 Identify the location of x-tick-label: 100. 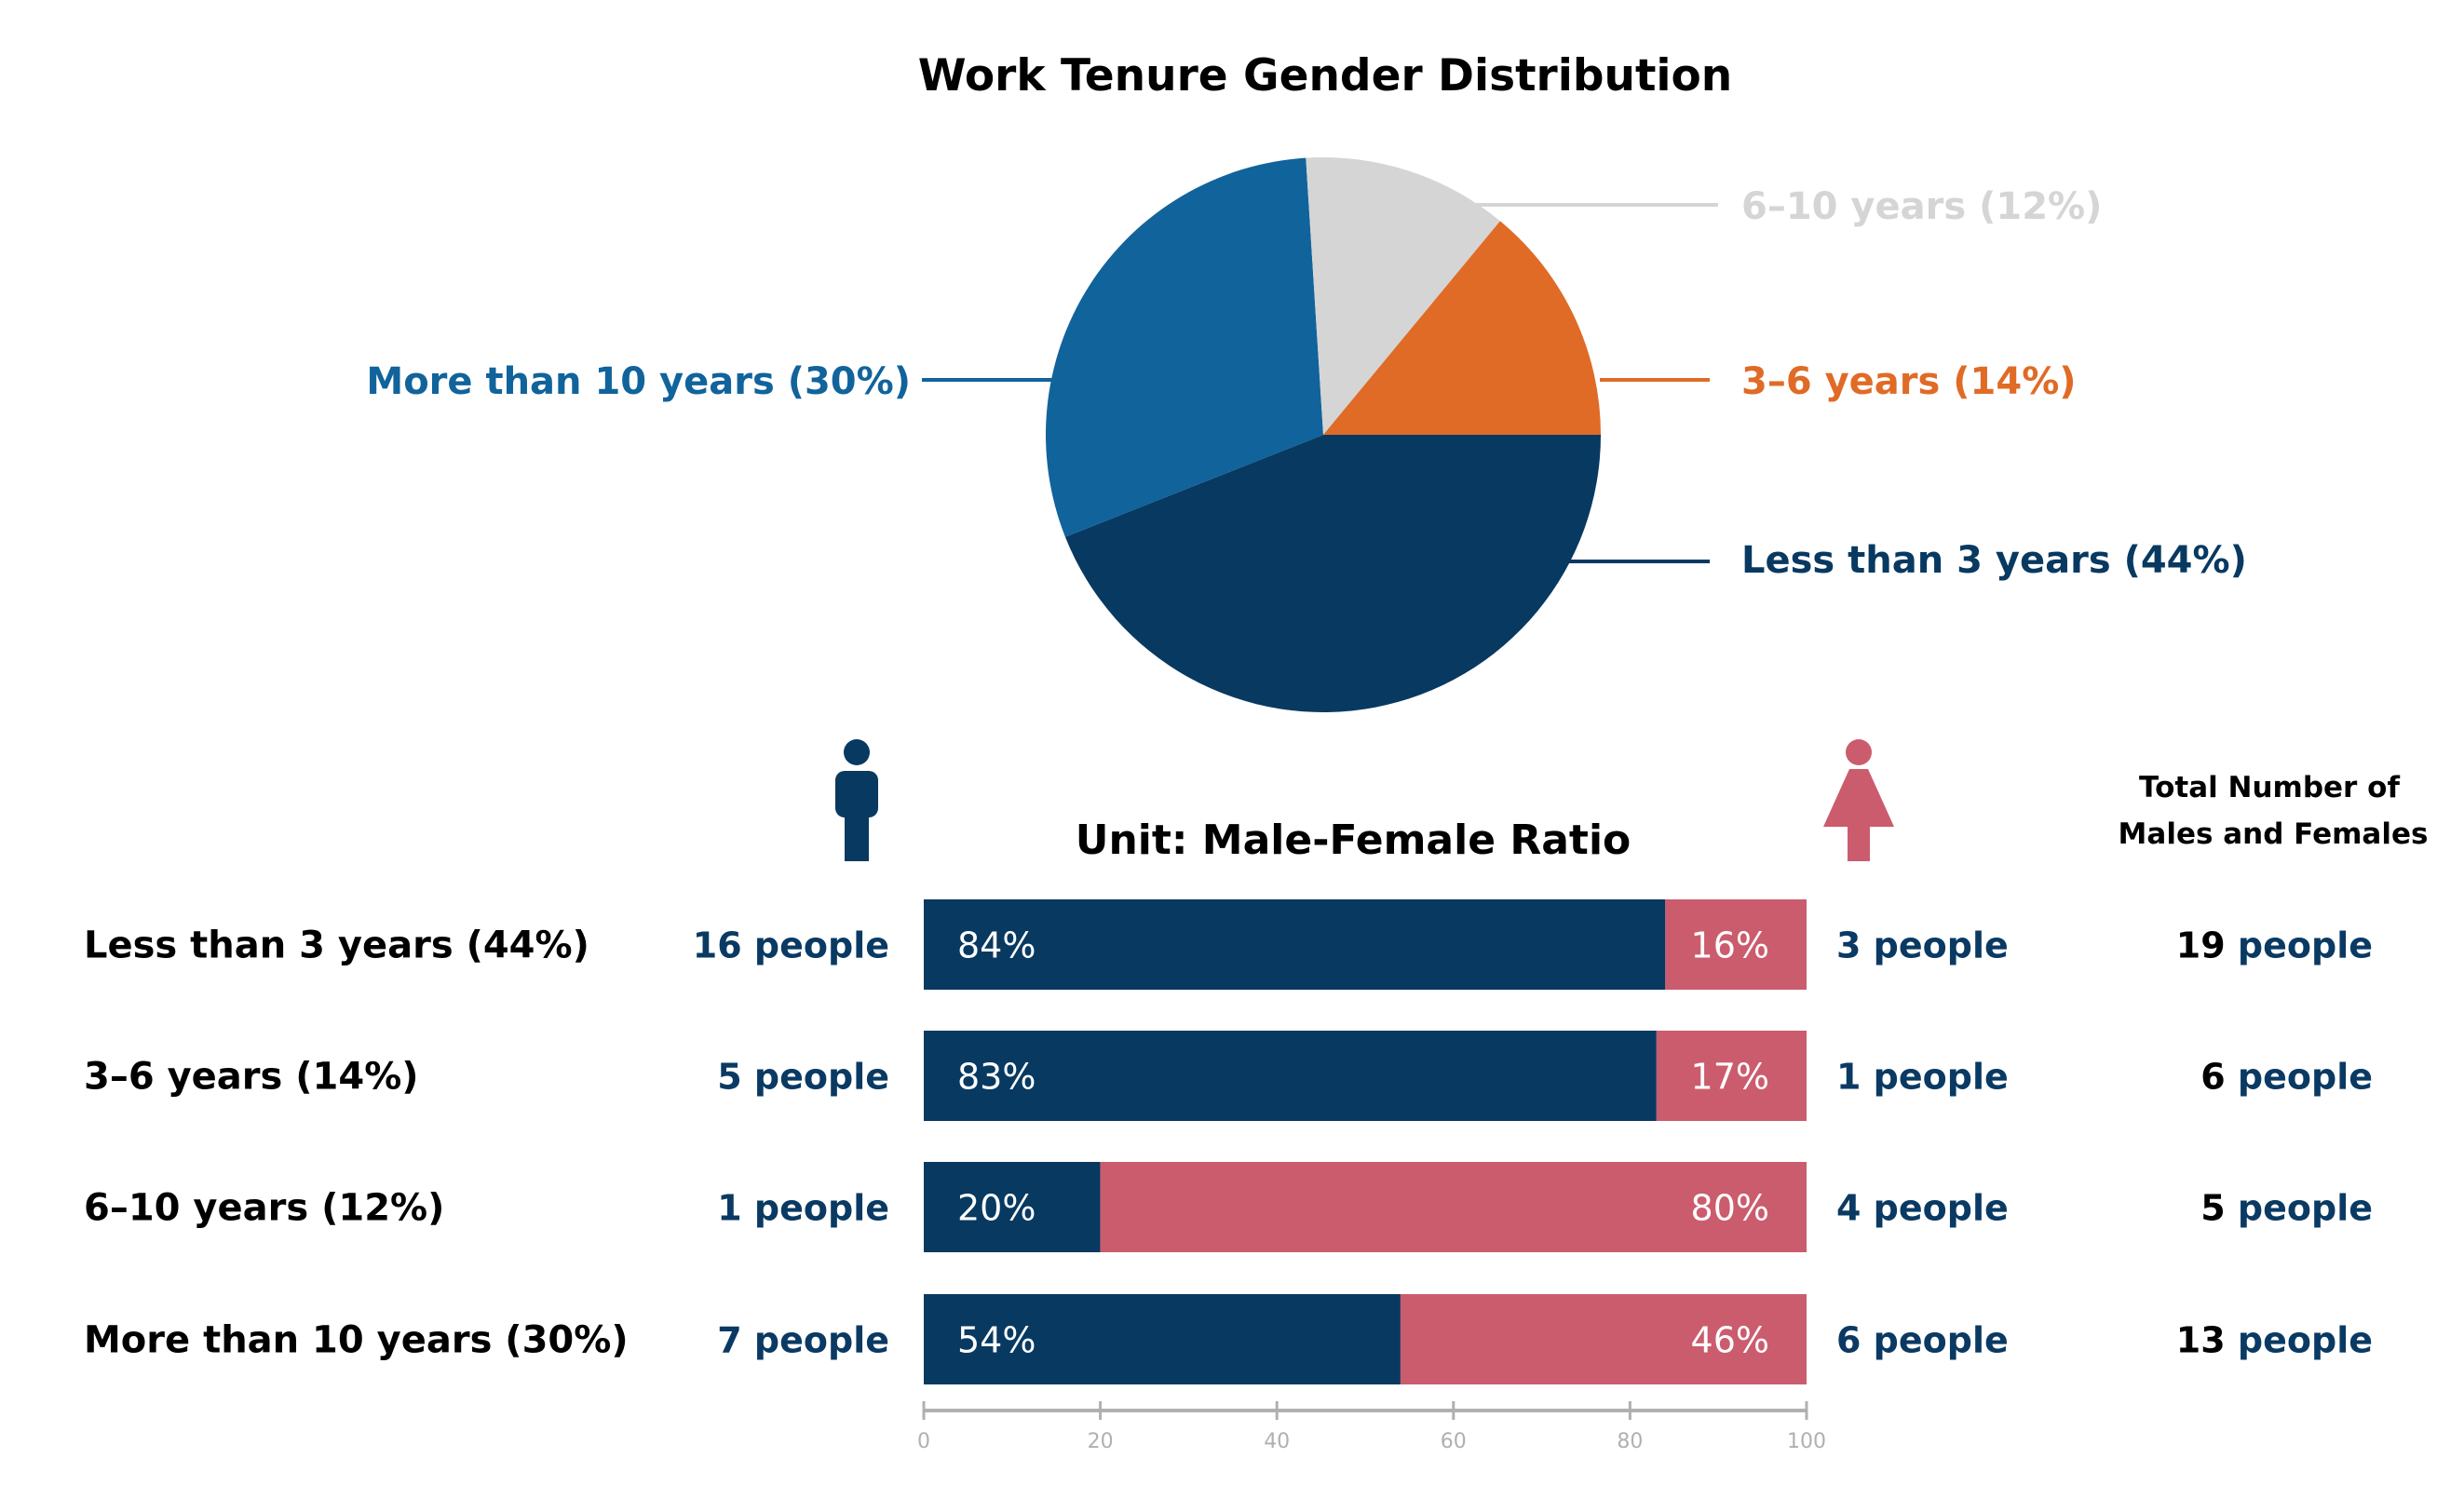
(1806, 1441).